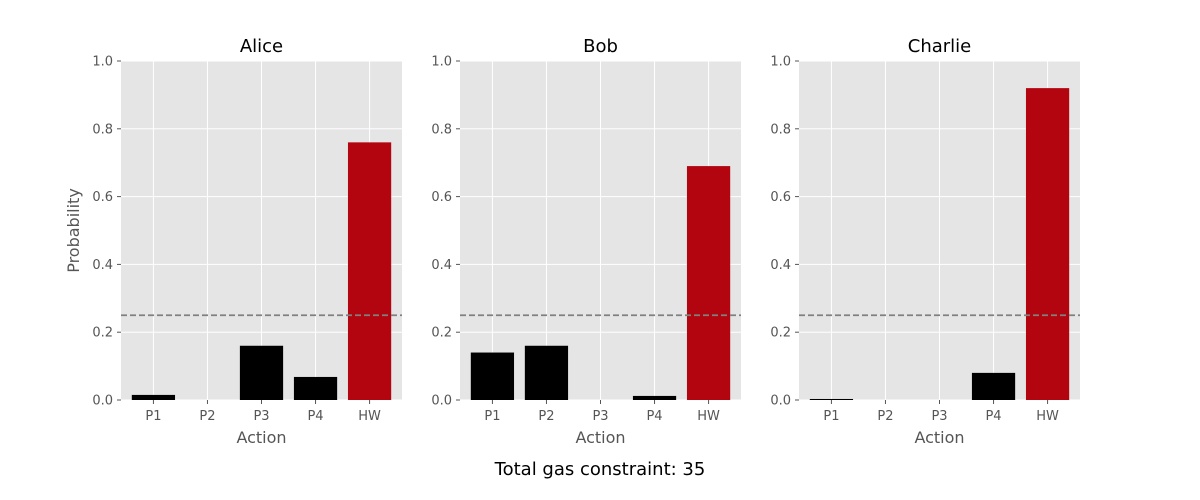 The width and height of the screenshot is (1200, 500). What do you see at coordinates (546, 372) in the screenshot?
I see `bar-p2` at bounding box center [546, 372].